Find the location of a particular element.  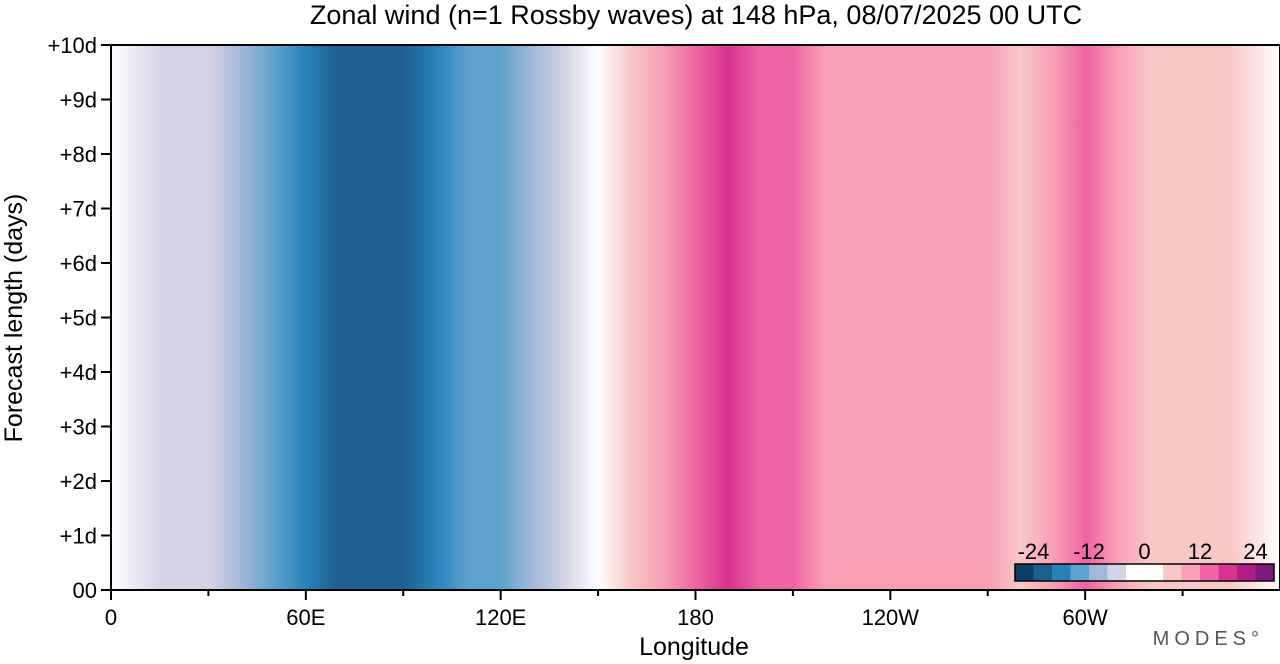

y-tick-label: +1d is located at coordinates (78, 536).